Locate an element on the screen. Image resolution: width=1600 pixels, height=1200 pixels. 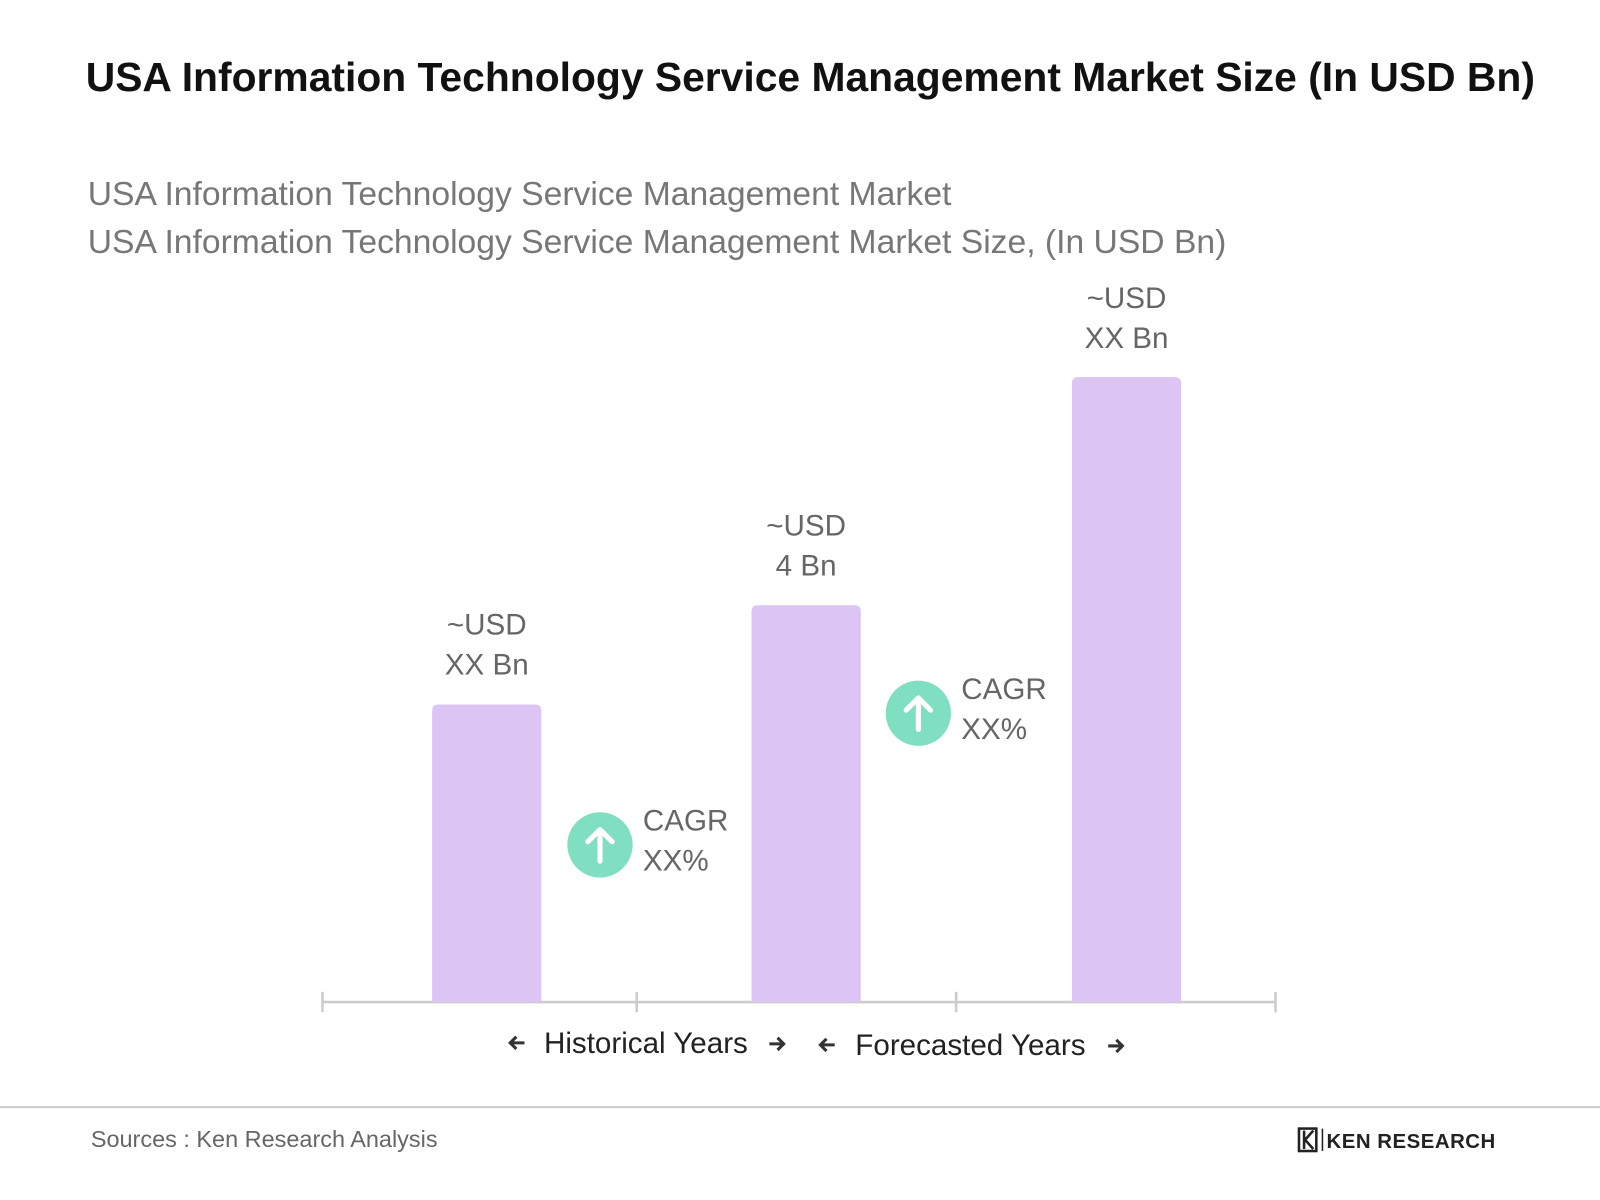
logo-text: KEN RESEARCH is located at coordinates (1411, 1142).